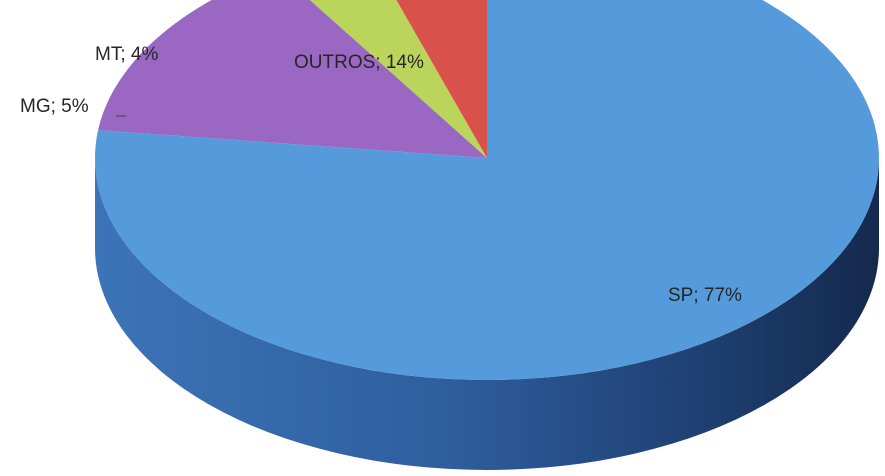  Describe the element at coordinates (359, 62) in the screenshot. I see `slice-label-outros: OUTROS; 14%` at that location.